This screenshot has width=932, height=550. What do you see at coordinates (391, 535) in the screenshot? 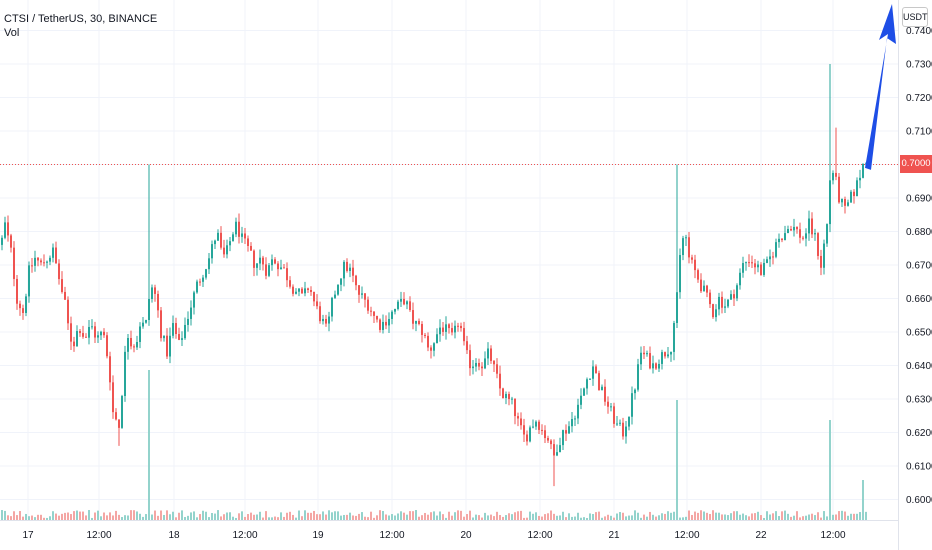
I see `x-tick-label: 12:00` at bounding box center [391, 535].